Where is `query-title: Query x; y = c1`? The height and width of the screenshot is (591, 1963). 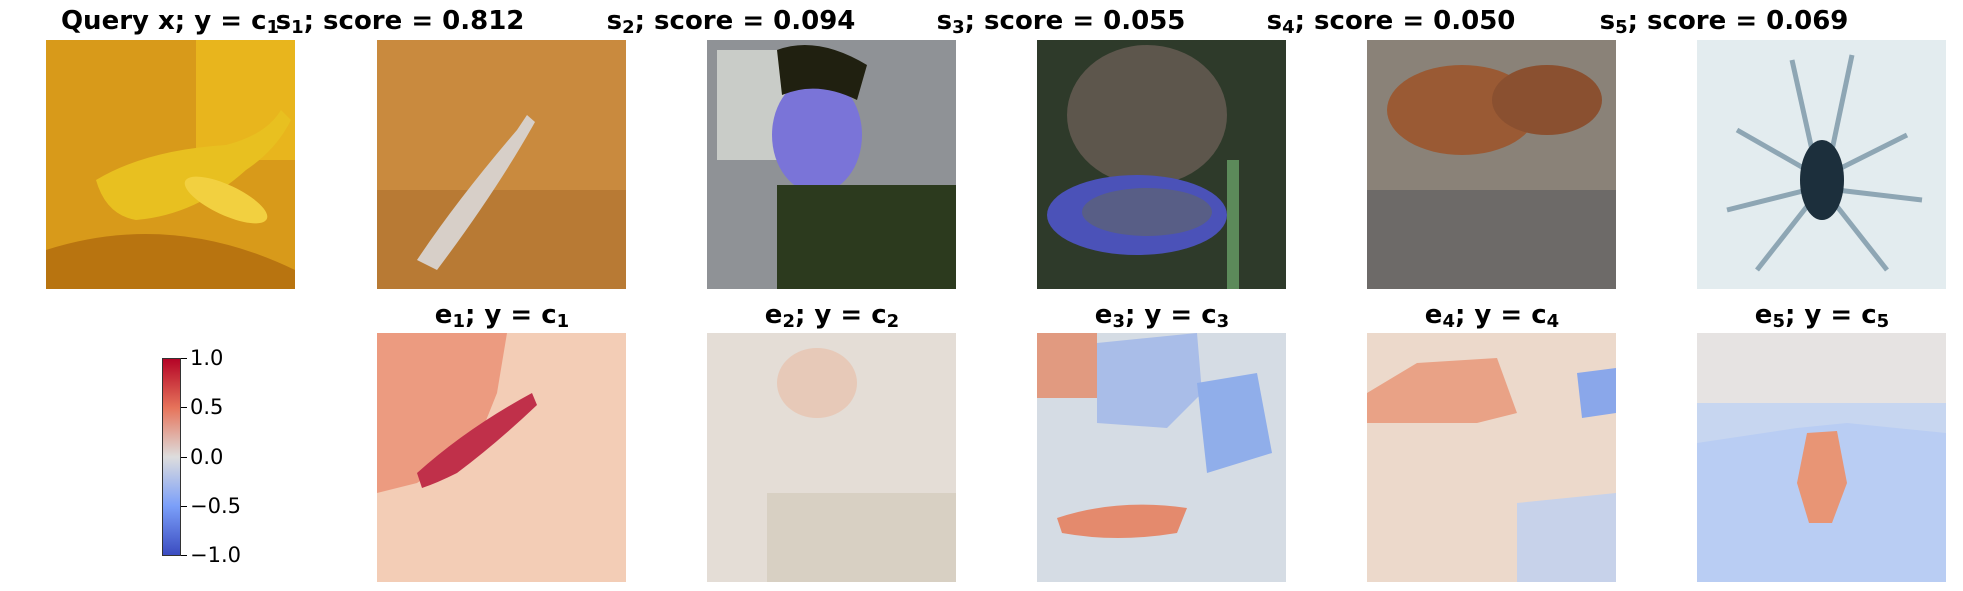 query-title: Query x; y = c1 is located at coordinates (170, 22).